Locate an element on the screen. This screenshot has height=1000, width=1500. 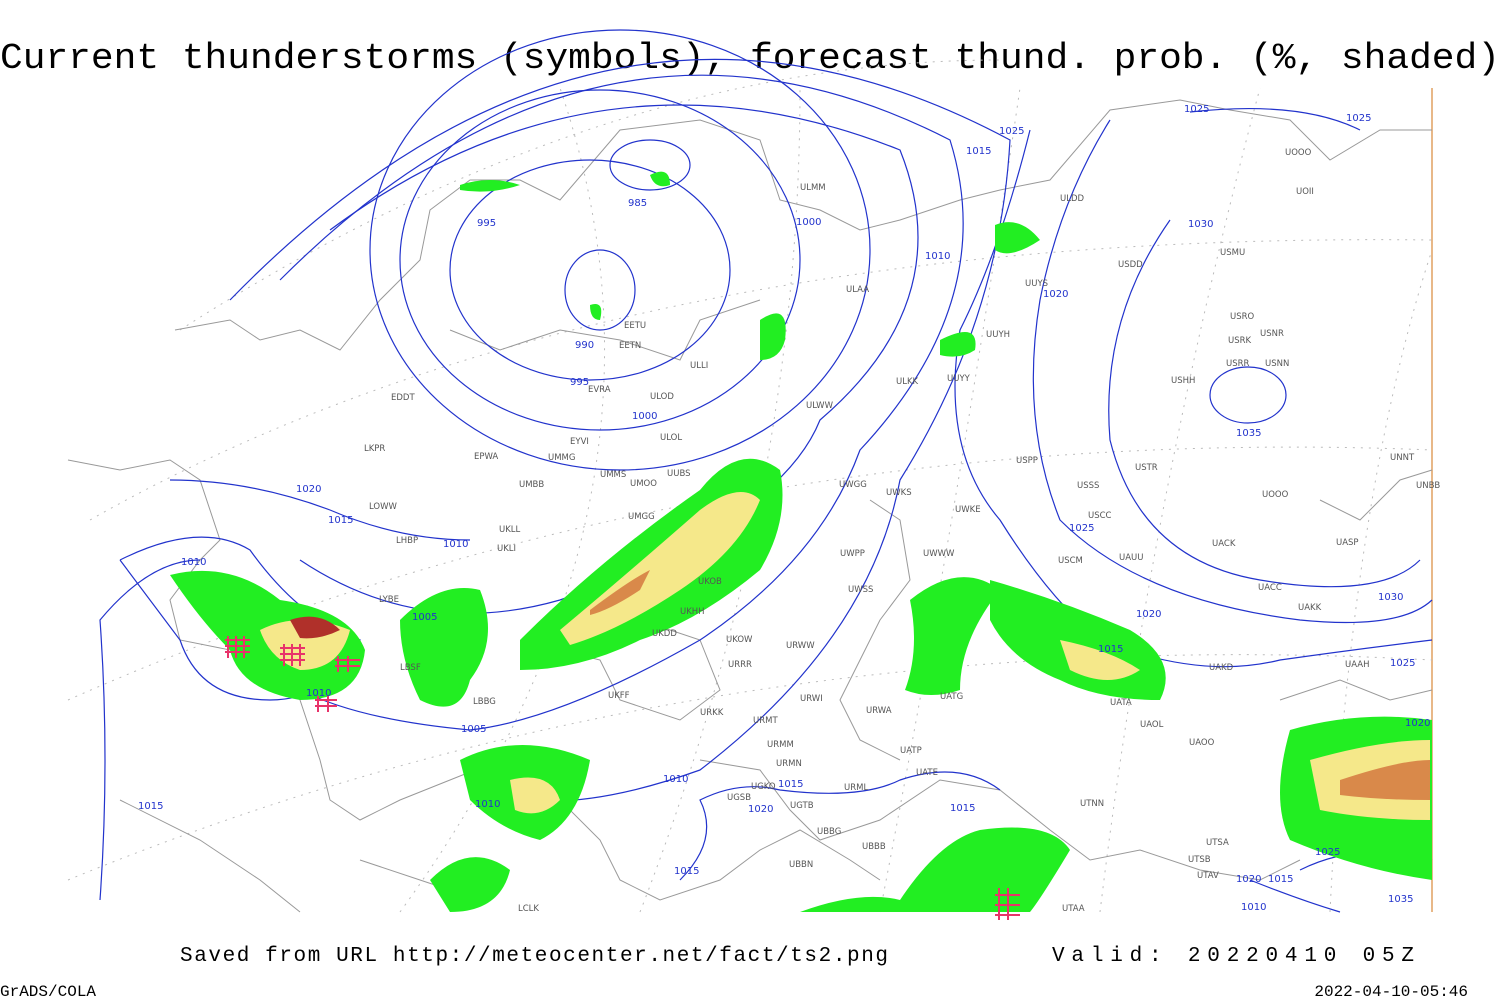
valid-time: Valid: 20220410 05Z is located at coordinates (1233, 956).